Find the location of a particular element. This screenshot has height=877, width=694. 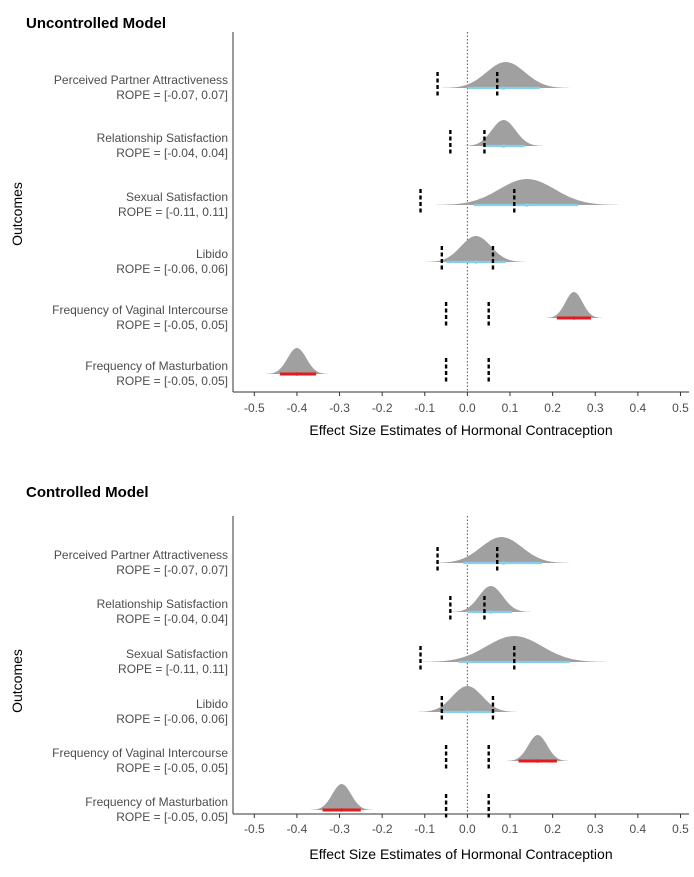

panel-title: Controlled Model is located at coordinates (87, 492).